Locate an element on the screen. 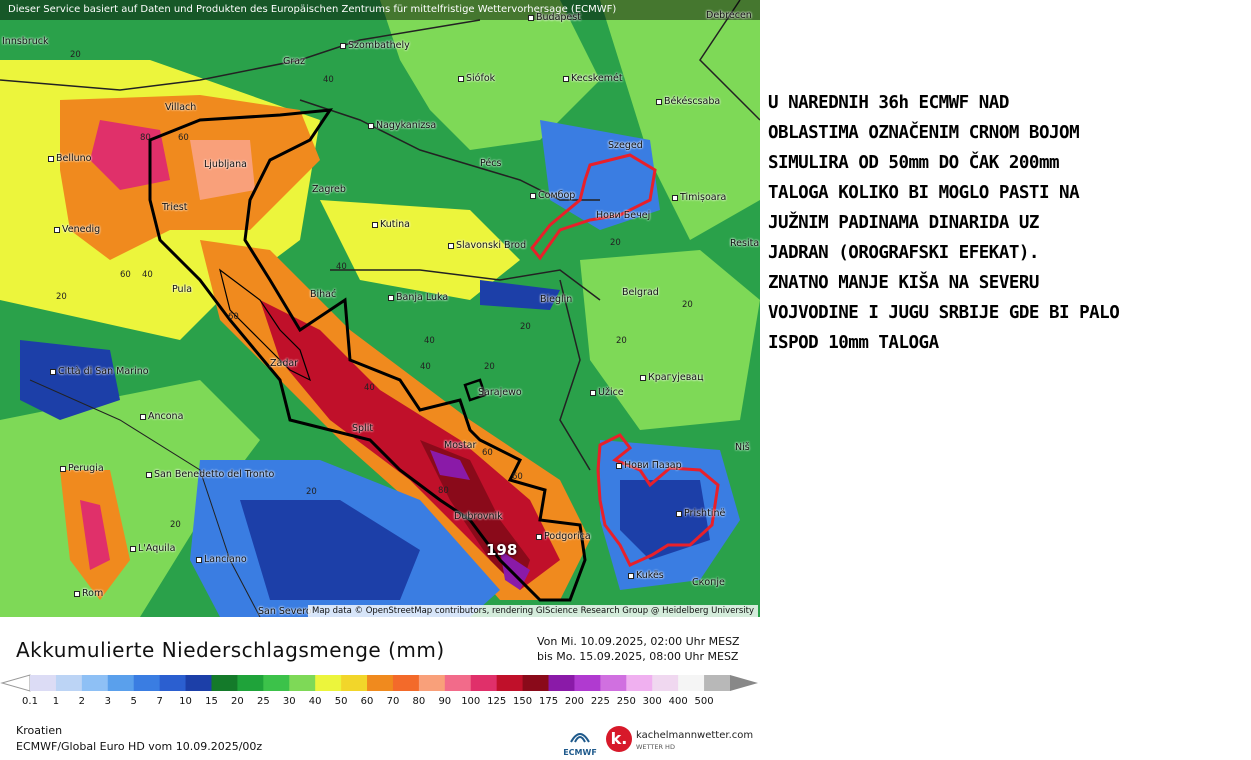 Image resolution: width=1251 pixels, height=760 pixels. region-label: Kroatien is located at coordinates (39, 730).